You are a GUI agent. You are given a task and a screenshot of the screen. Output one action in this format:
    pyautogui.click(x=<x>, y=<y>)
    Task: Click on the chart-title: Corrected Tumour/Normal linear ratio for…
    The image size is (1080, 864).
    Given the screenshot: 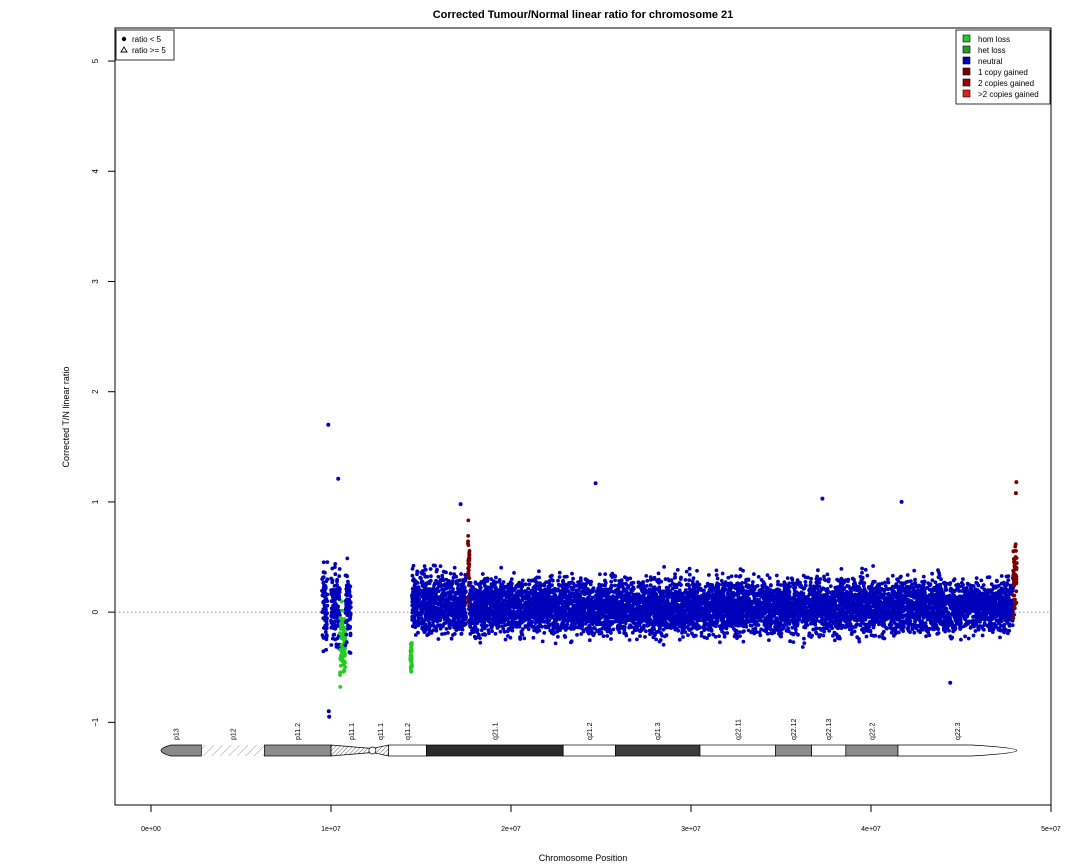 What is the action you would take?
    pyautogui.click(x=583, y=15)
    